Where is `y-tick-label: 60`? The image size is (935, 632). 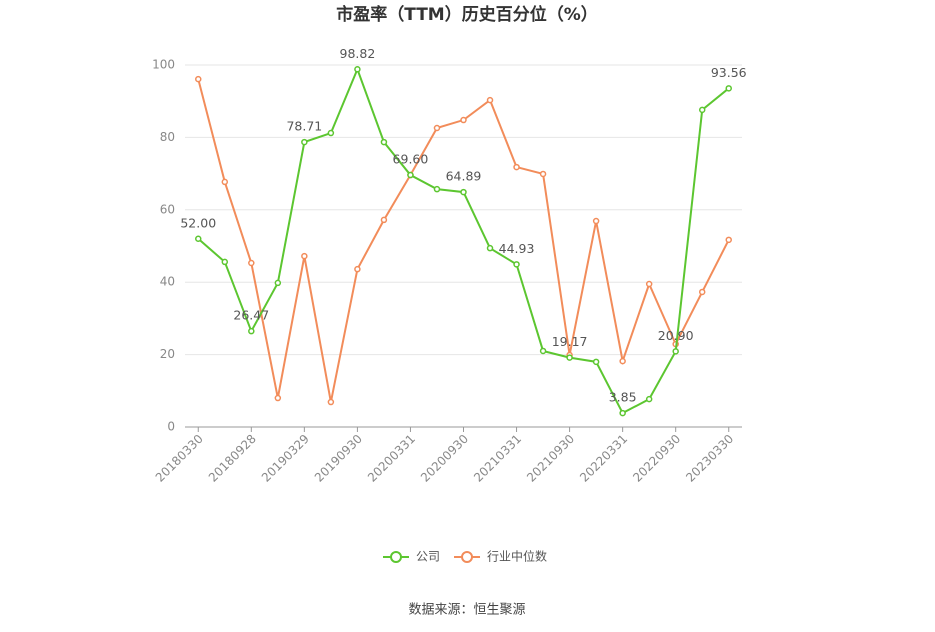 y-tick-label: 60 is located at coordinates (167, 209).